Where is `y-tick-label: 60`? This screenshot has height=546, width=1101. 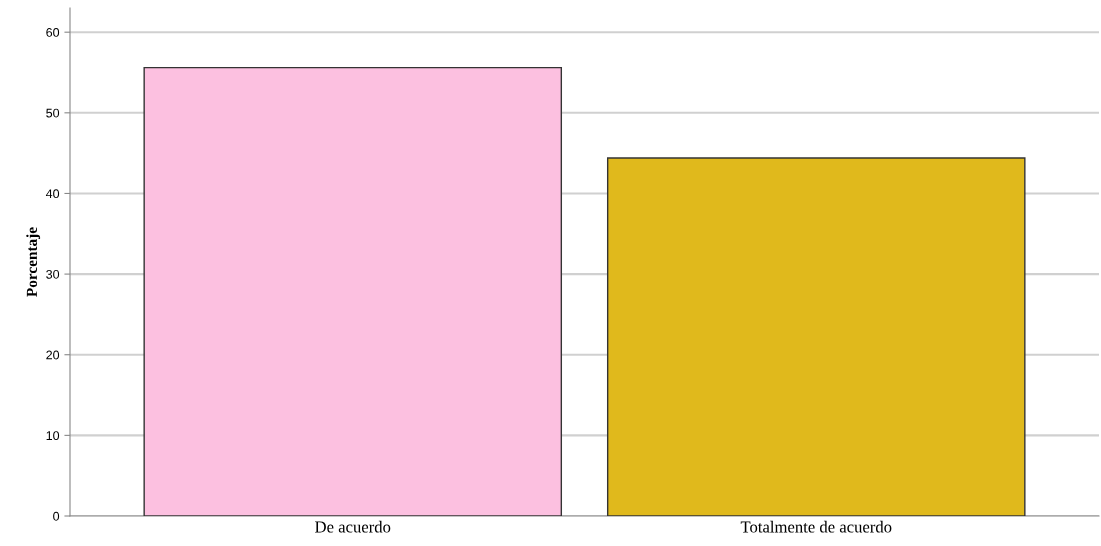 y-tick-label: 60 is located at coordinates (53, 32).